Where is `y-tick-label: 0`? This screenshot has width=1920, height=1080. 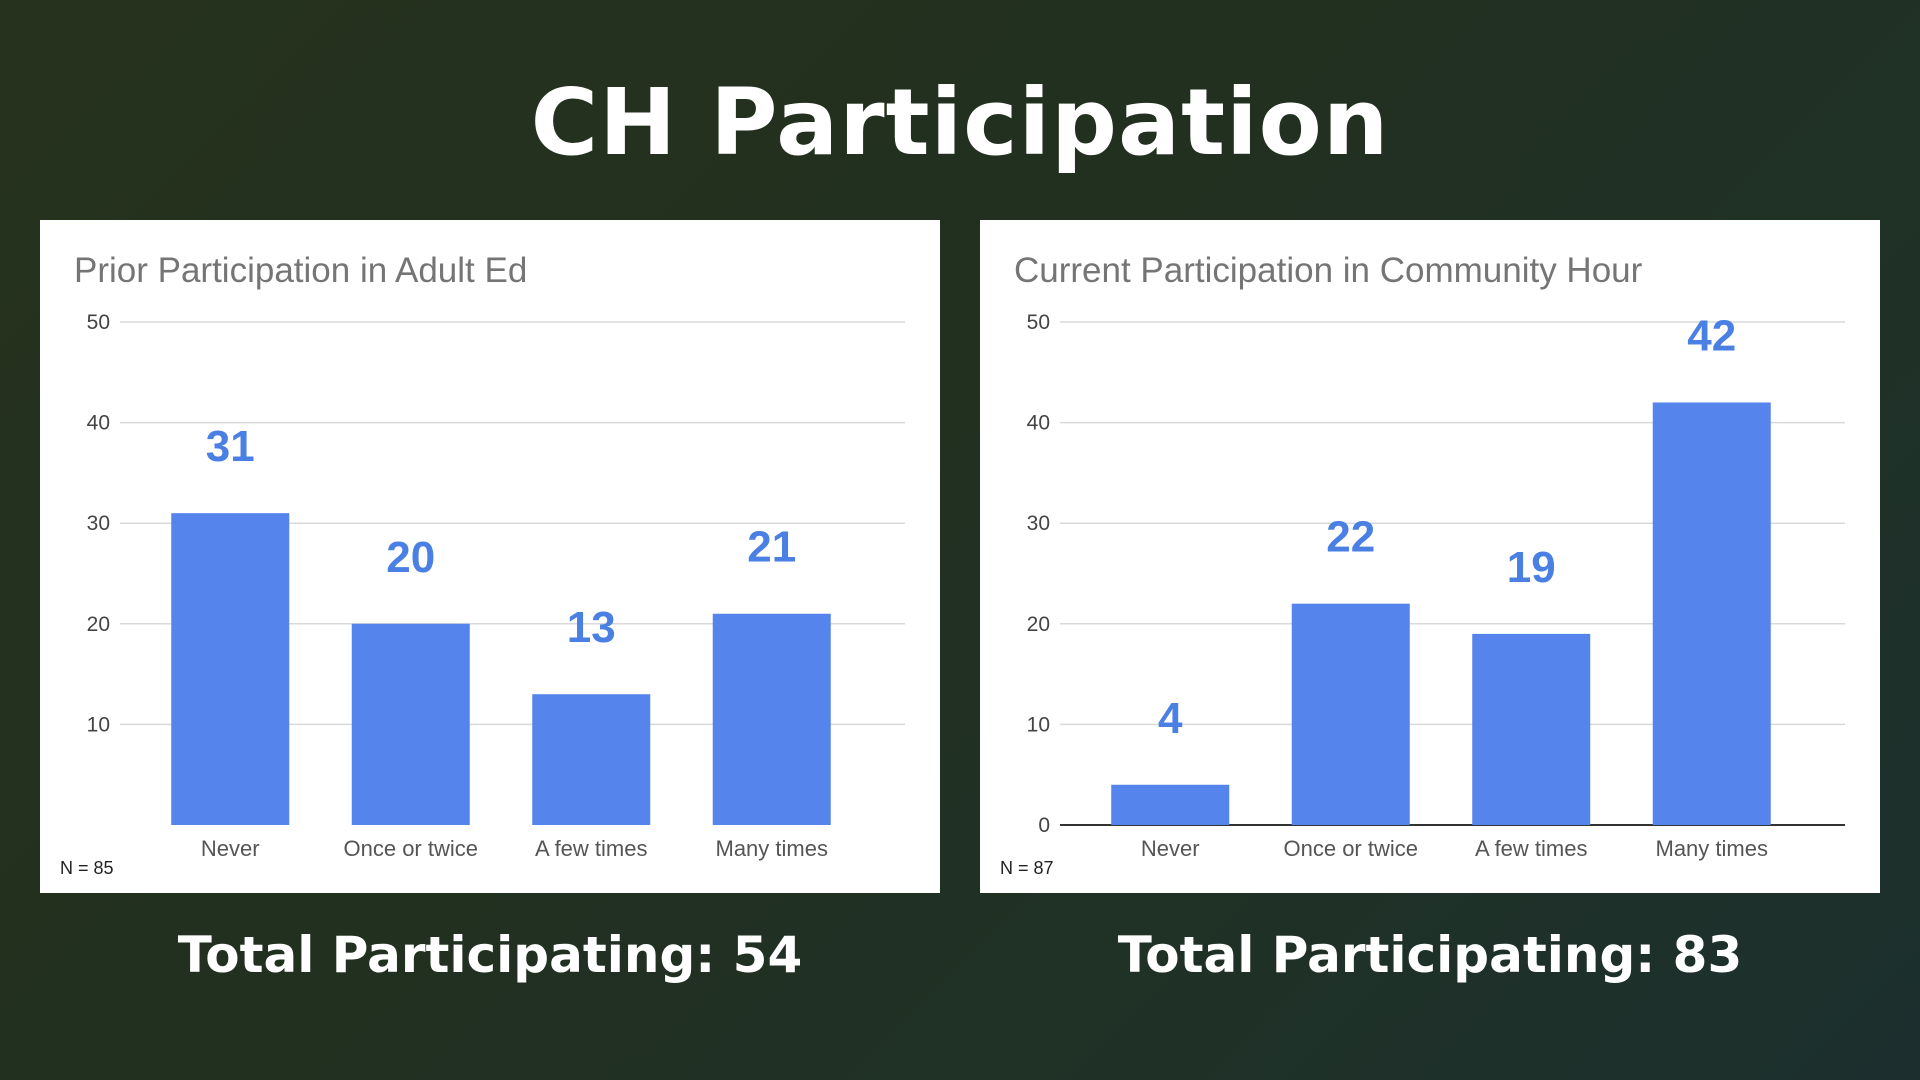 y-tick-label: 0 is located at coordinates (1044, 825).